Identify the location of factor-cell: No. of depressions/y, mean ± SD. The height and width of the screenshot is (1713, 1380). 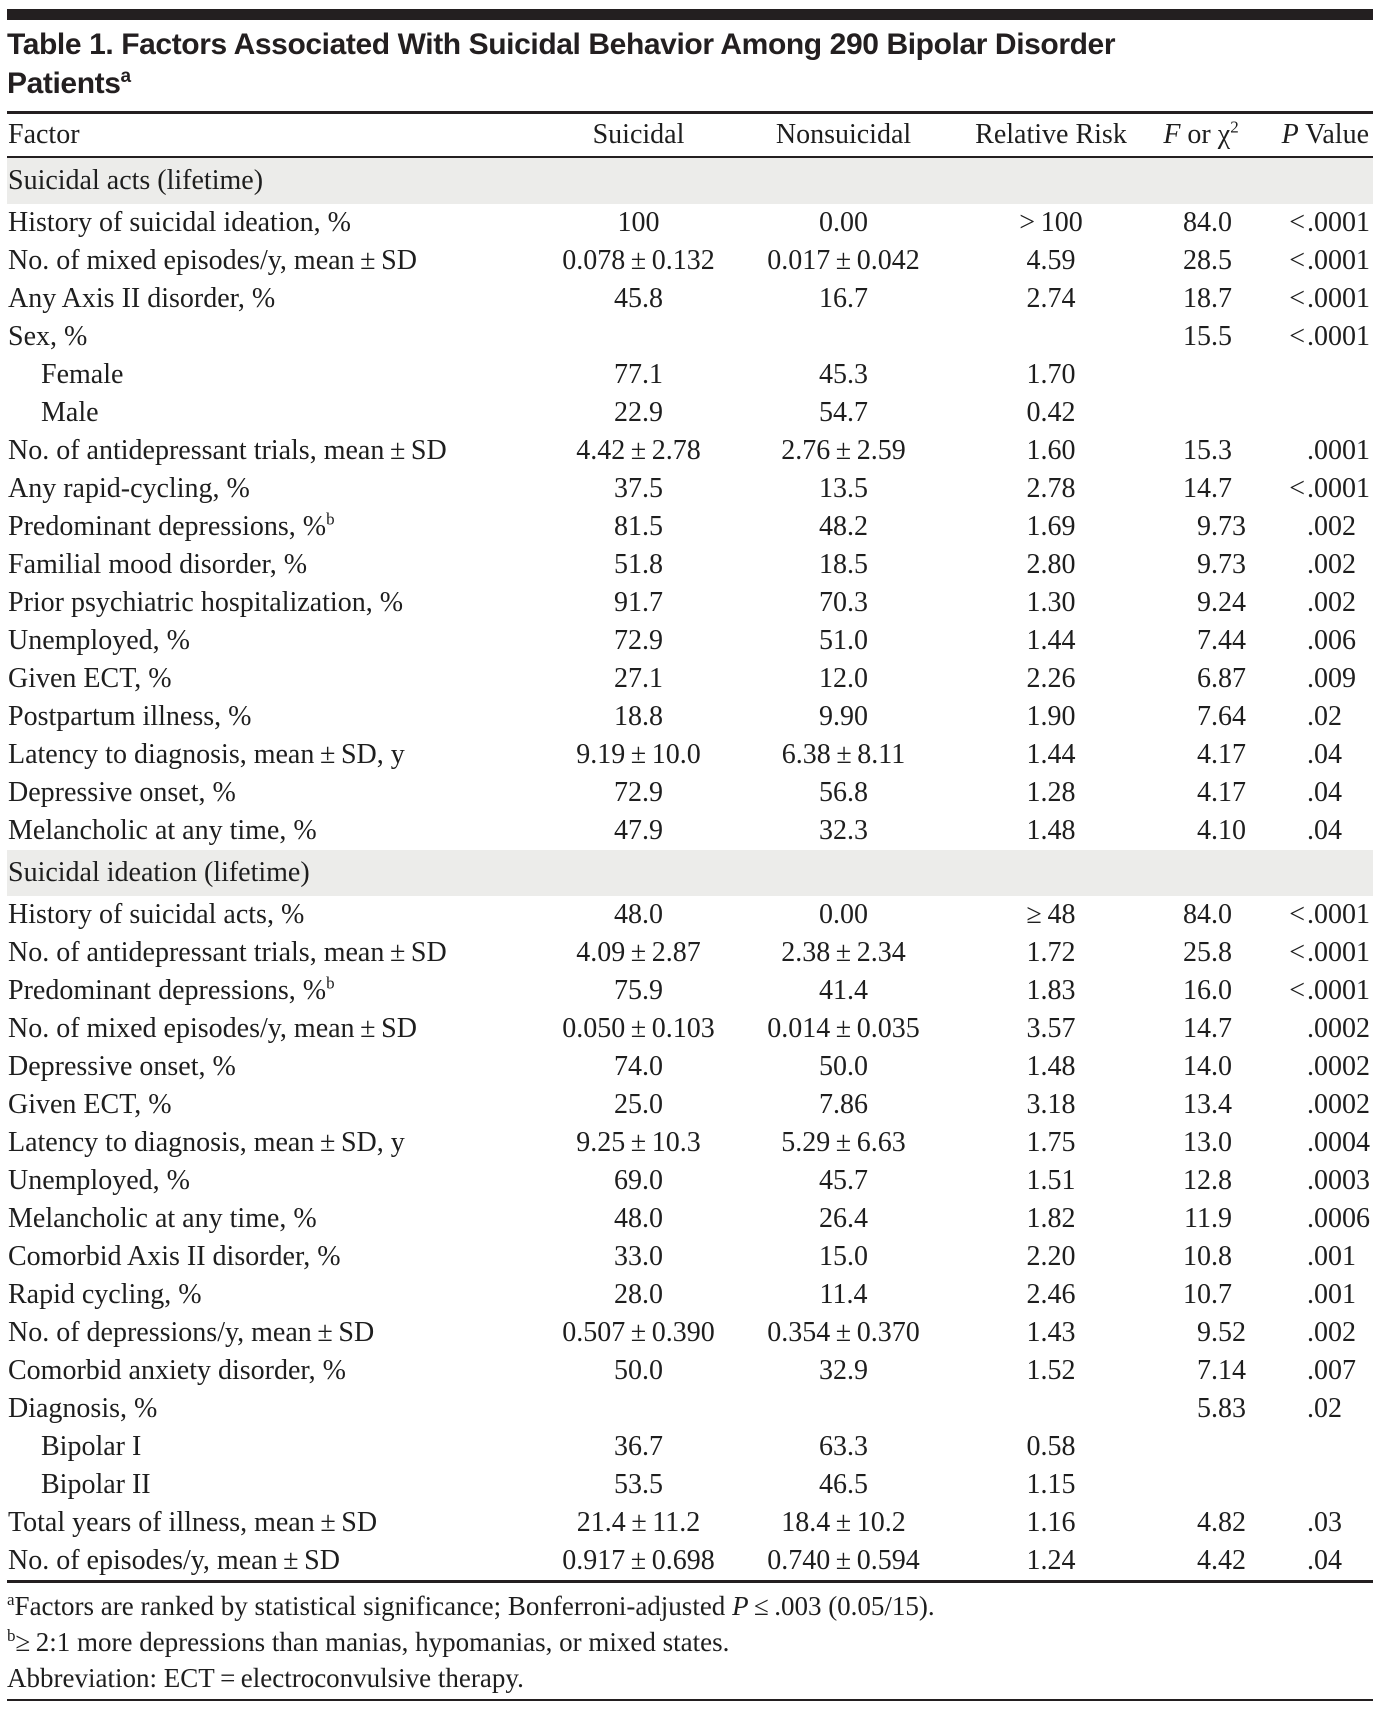
(191, 1332).